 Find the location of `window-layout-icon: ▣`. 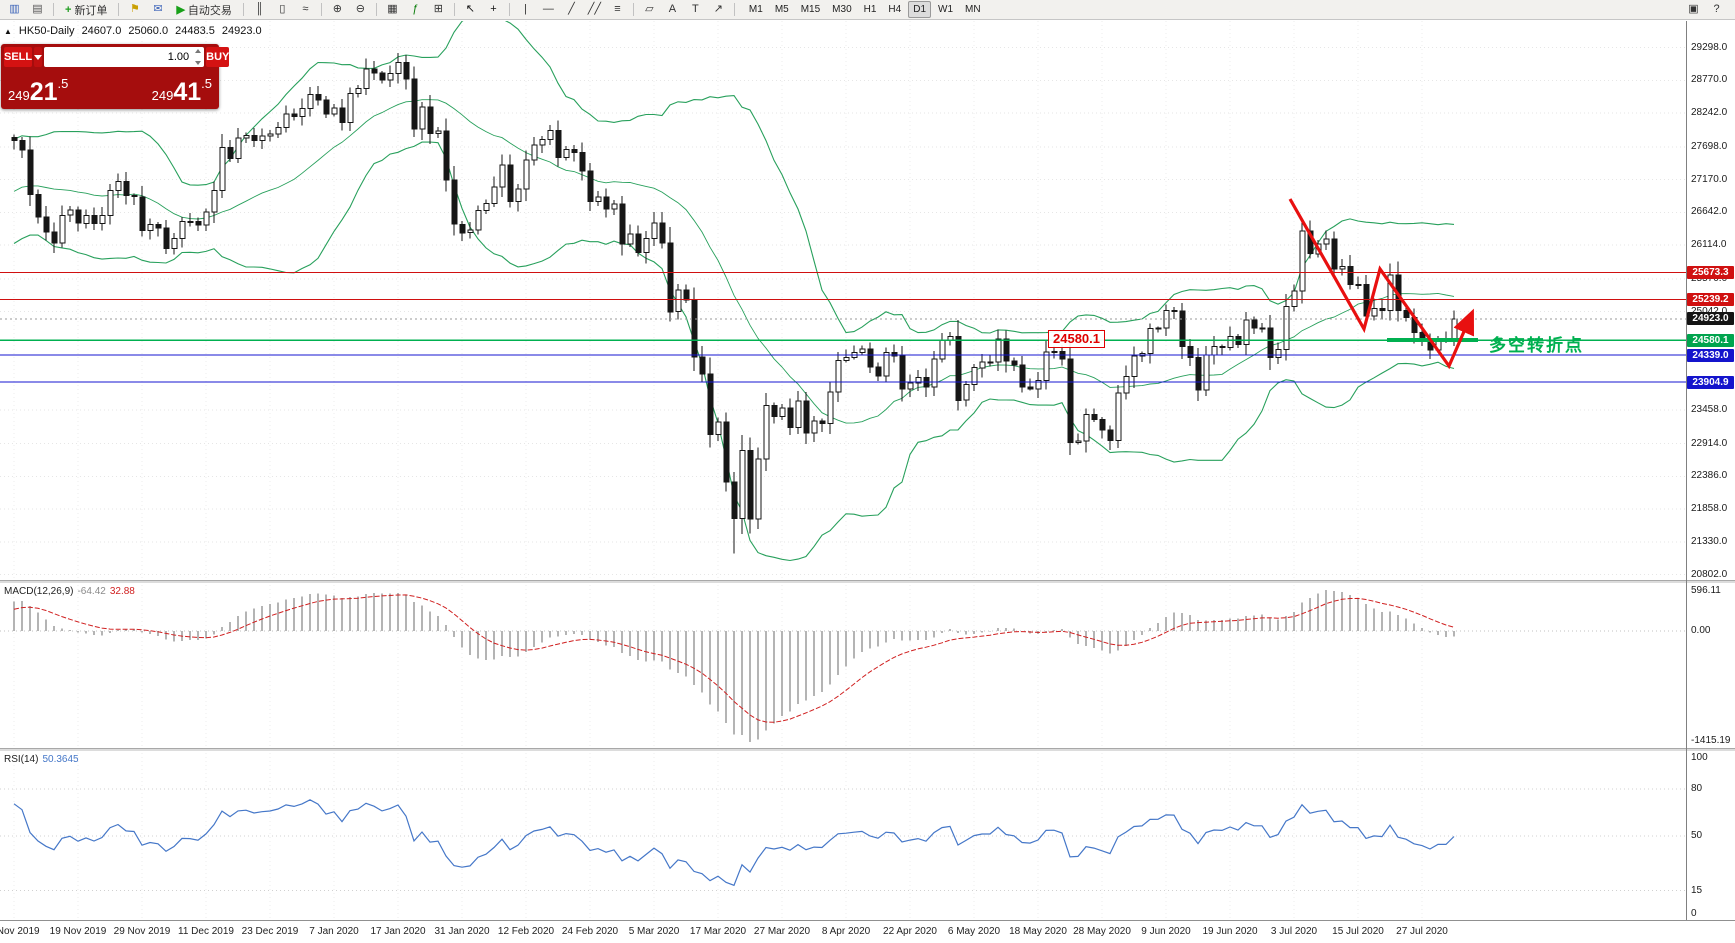

window-layout-icon: ▣ is located at coordinates (1693, 9).